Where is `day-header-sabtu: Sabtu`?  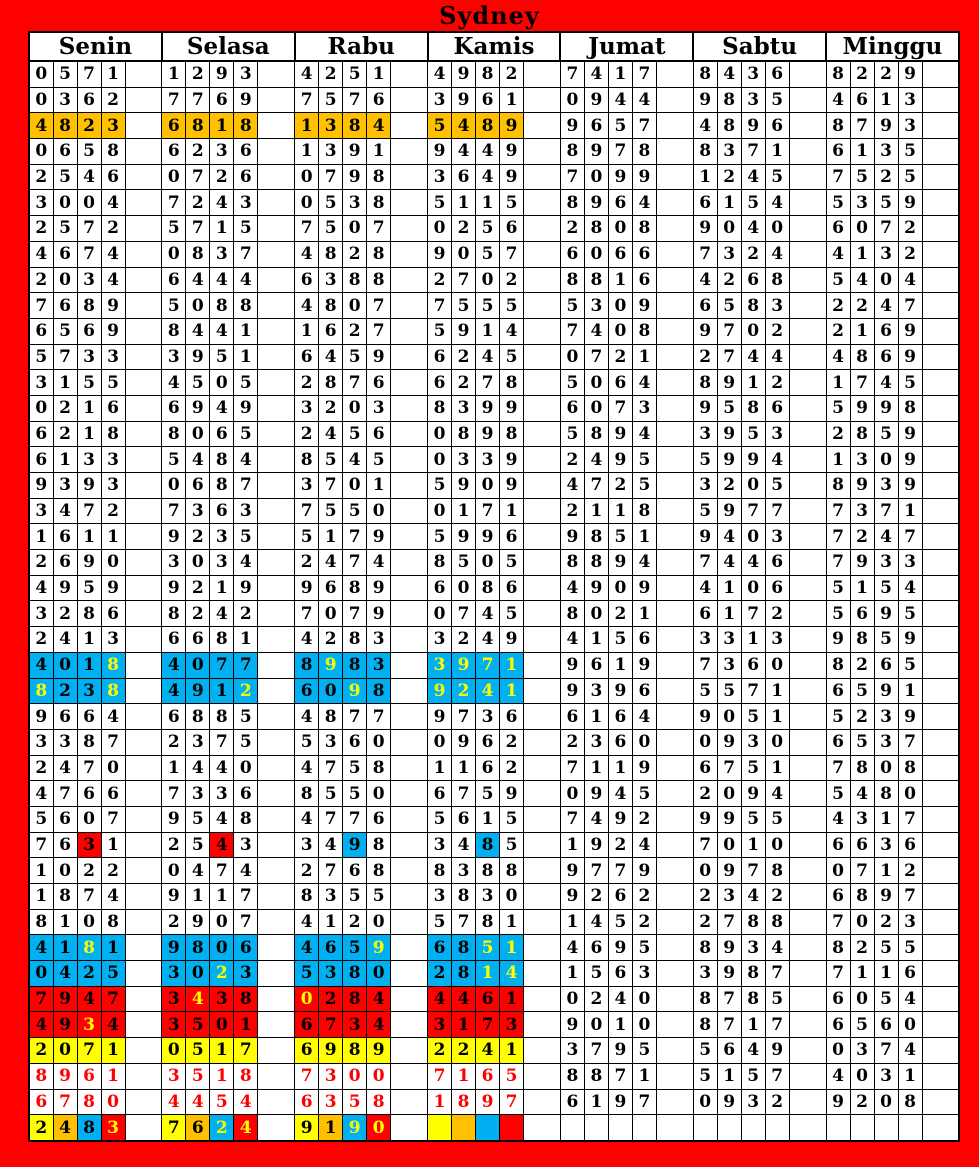 day-header-sabtu: Sabtu is located at coordinates (759, 46).